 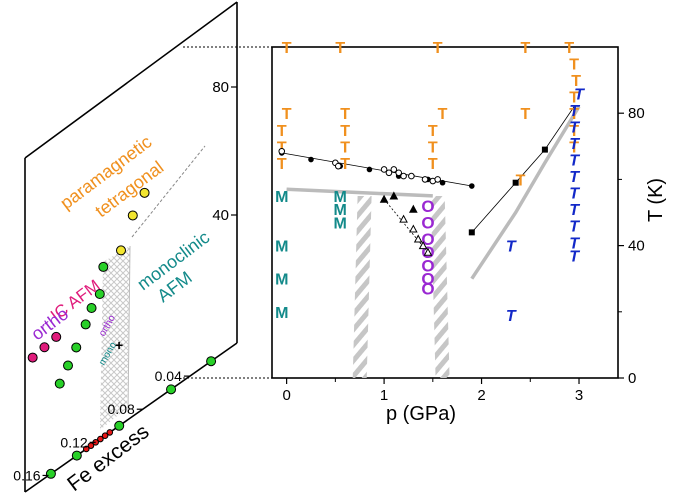 What do you see at coordinates (427, 206) in the screenshot?
I see `mark-orthorhombic-O--0: O` at bounding box center [427, 206].